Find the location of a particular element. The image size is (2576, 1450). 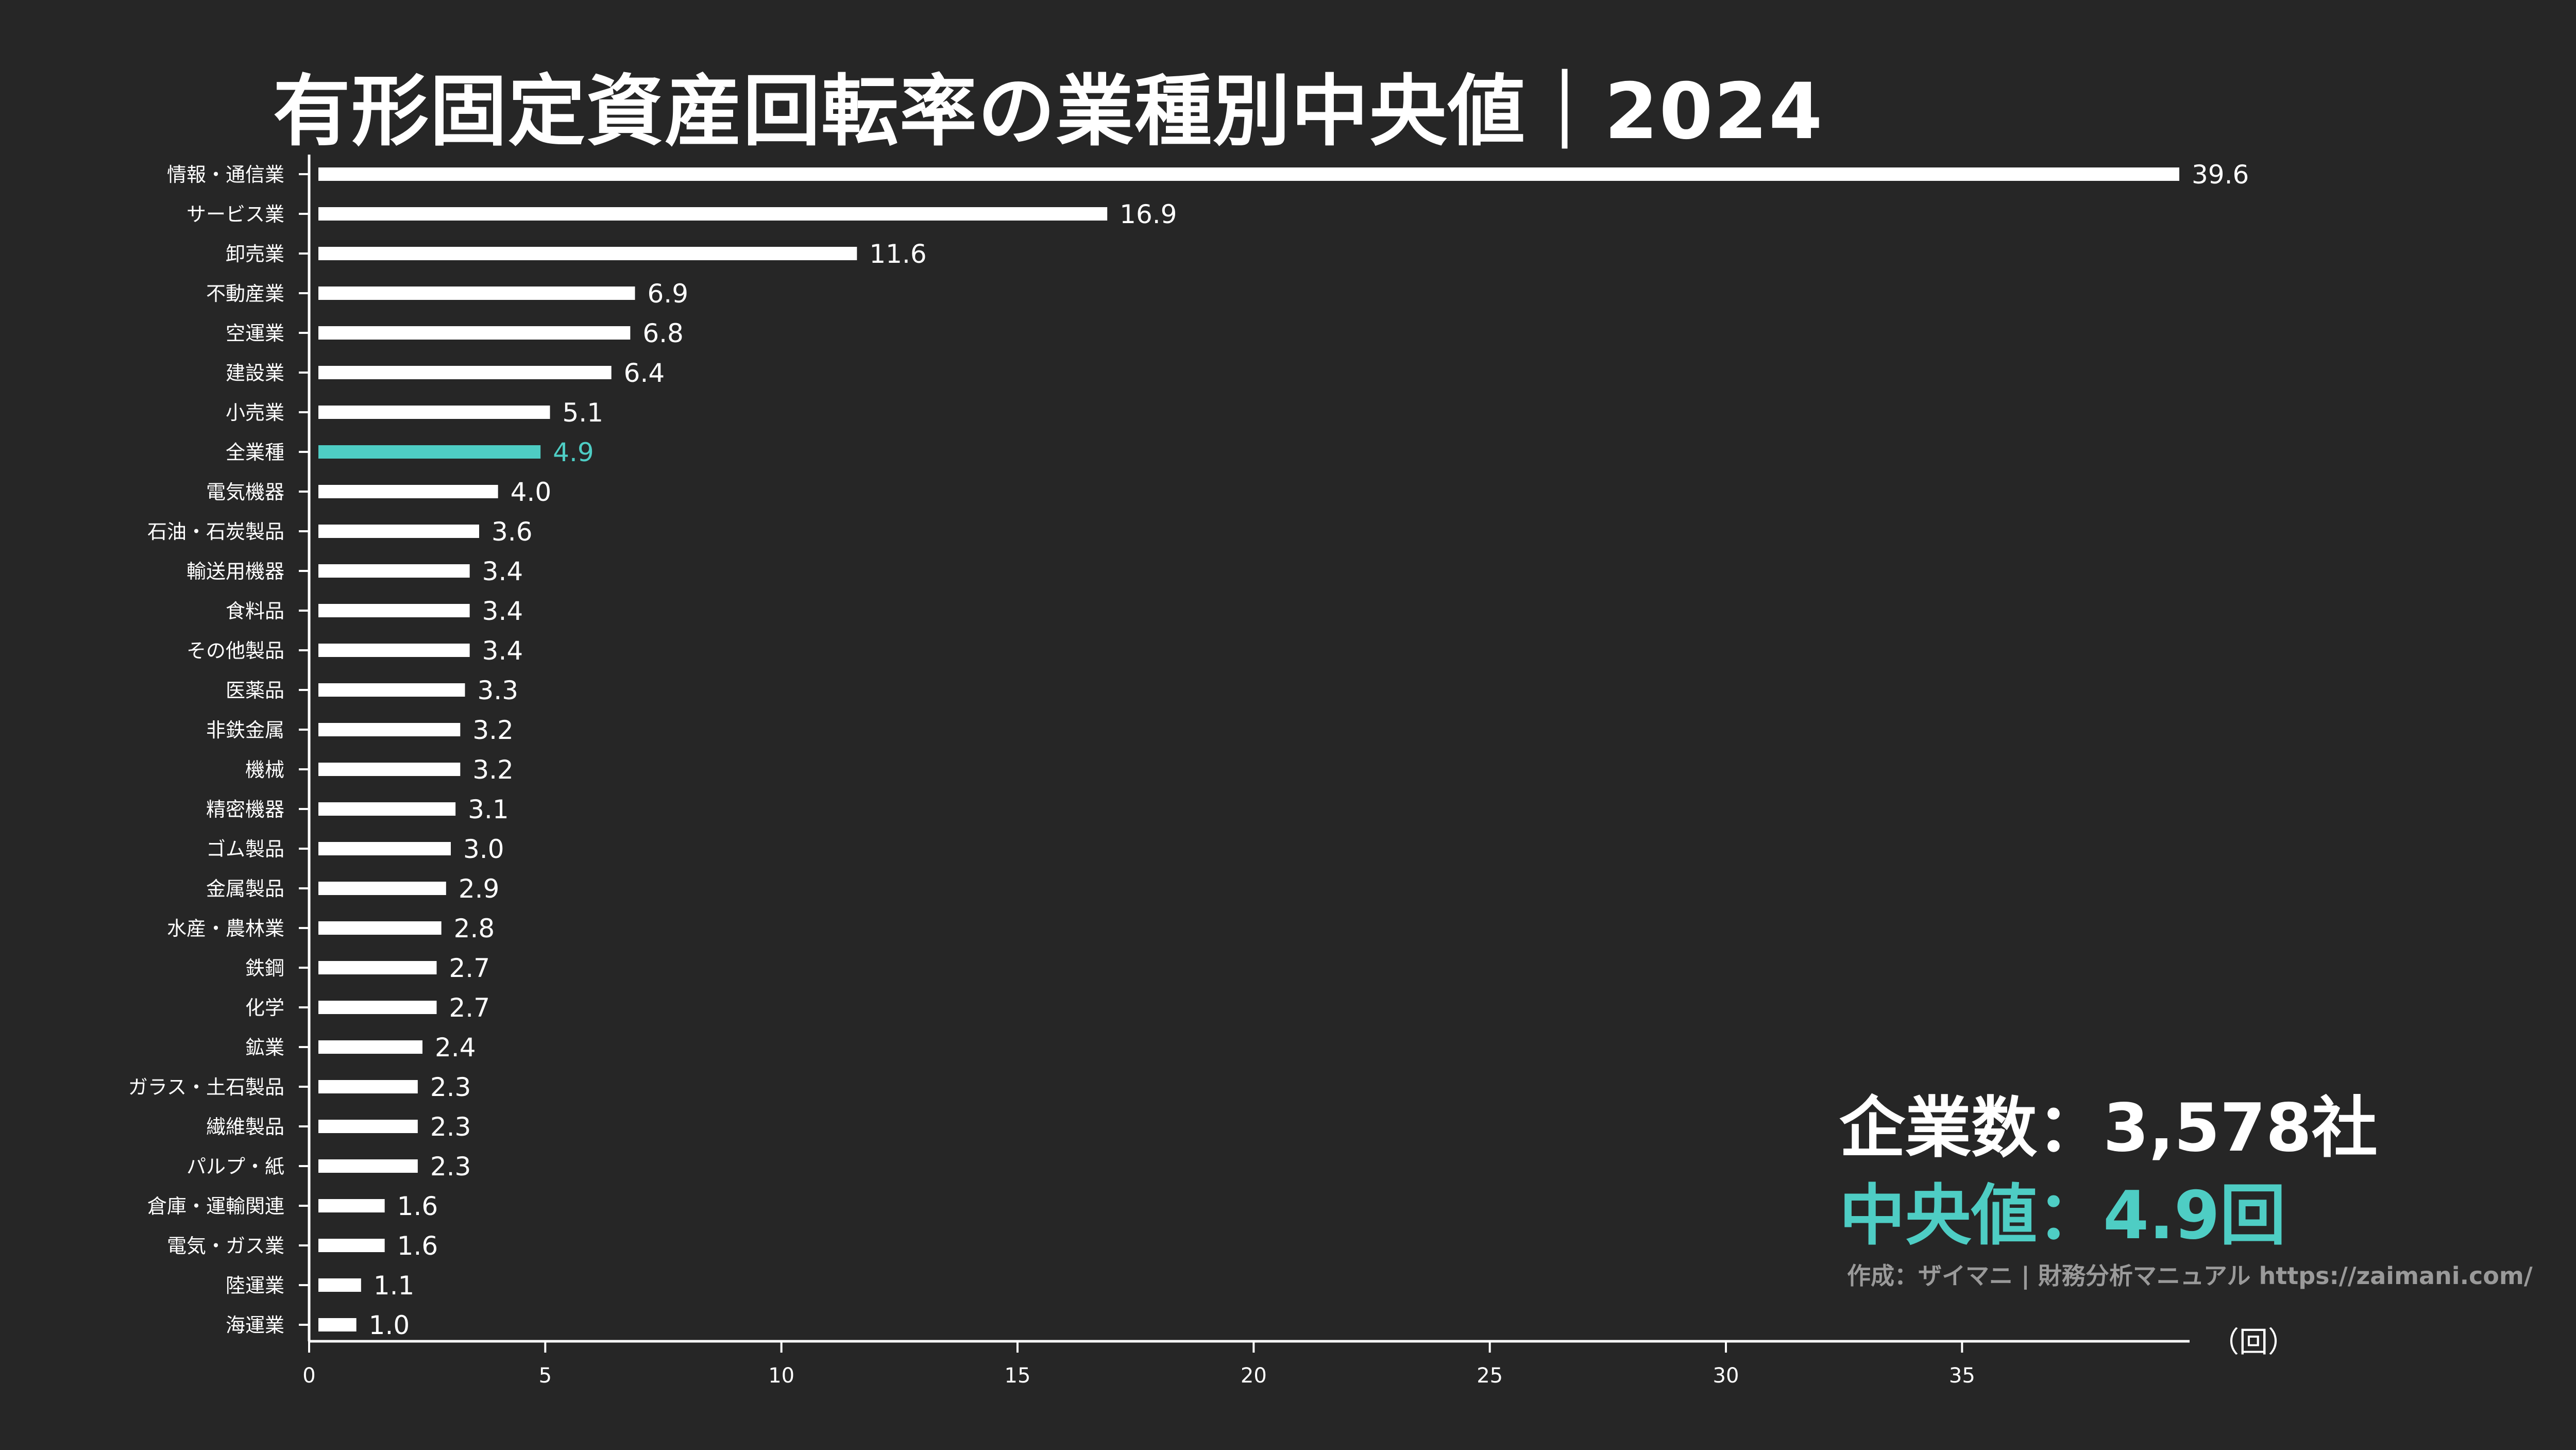

company-count: 企業数：3,578社 is located at coordinates (2108, 1128).